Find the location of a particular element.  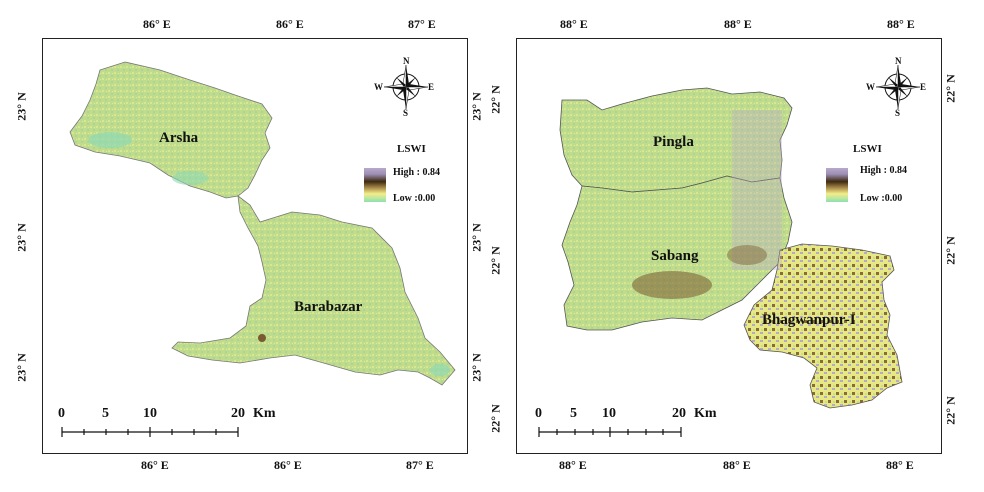

region-label-bhagwanpur: Bhagwanpur-I is located at coordinates (809, 320).